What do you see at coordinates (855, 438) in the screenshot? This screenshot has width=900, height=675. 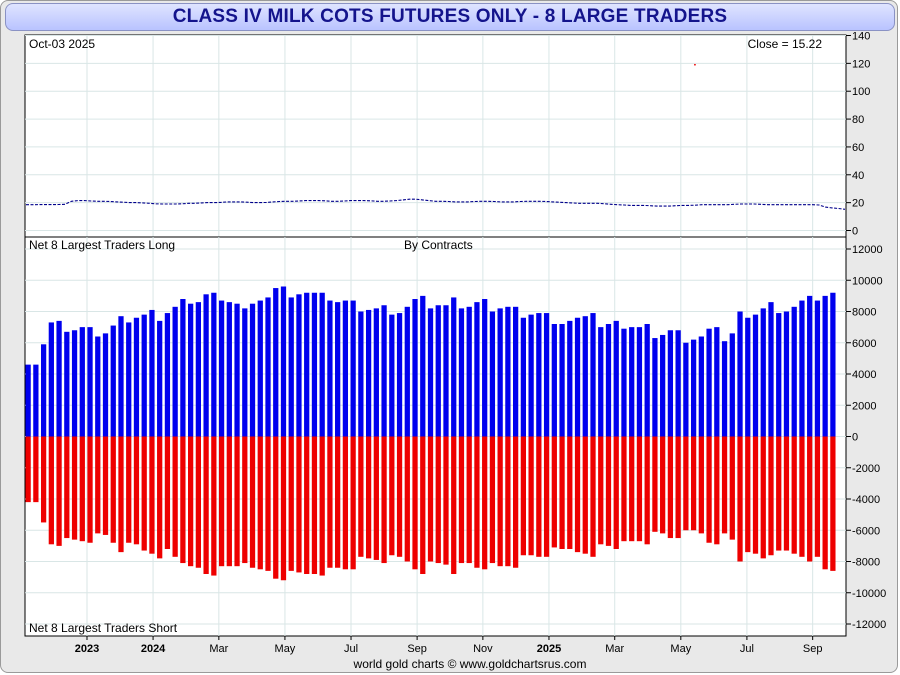 I see `positions-y-tick-label: 0` at bounding box center [855, 438].